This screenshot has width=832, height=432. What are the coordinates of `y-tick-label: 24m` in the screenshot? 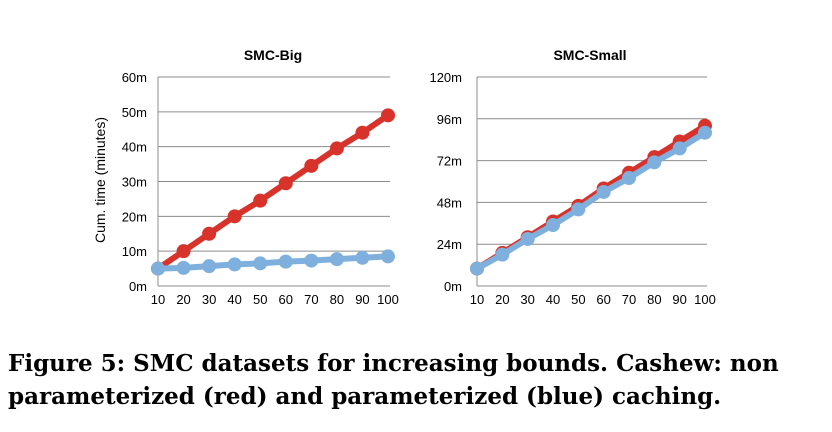 It's located at (449, 244).